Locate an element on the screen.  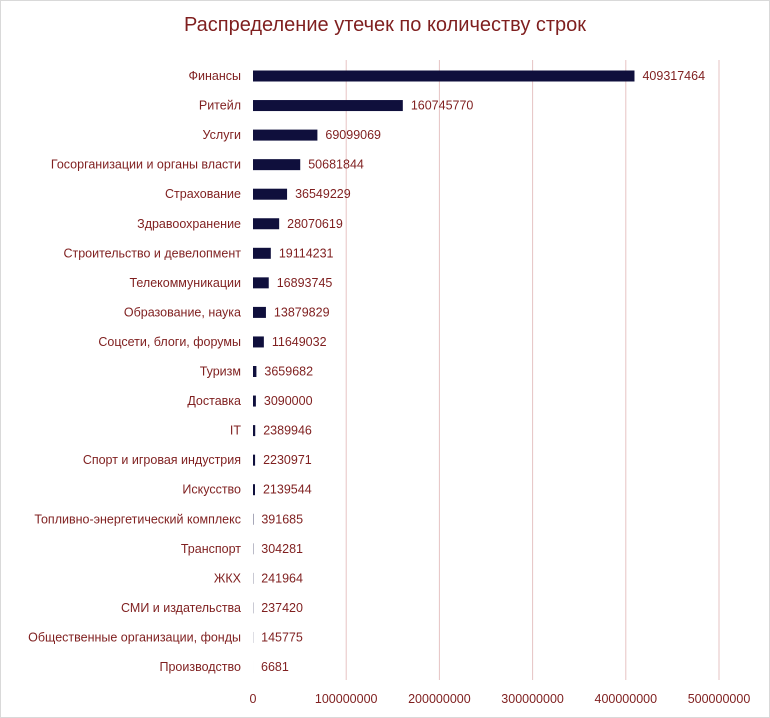
category-label: Здравоохранение is located at coordinates (189, 224).